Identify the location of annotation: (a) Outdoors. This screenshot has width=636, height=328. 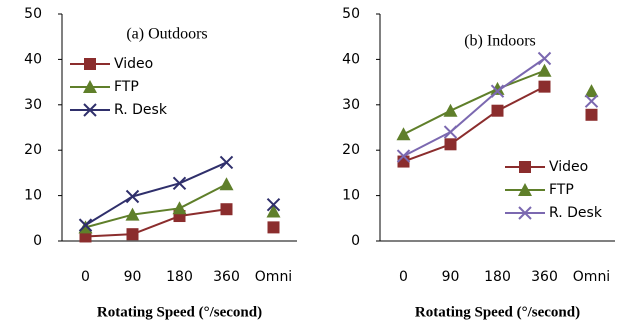
(166, 34).